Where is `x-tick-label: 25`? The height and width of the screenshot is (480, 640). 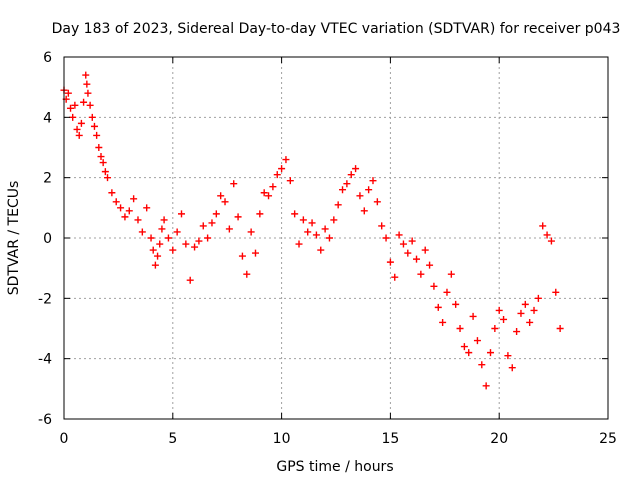 x-tick-label: 25 is located at coordinates (608, 439).